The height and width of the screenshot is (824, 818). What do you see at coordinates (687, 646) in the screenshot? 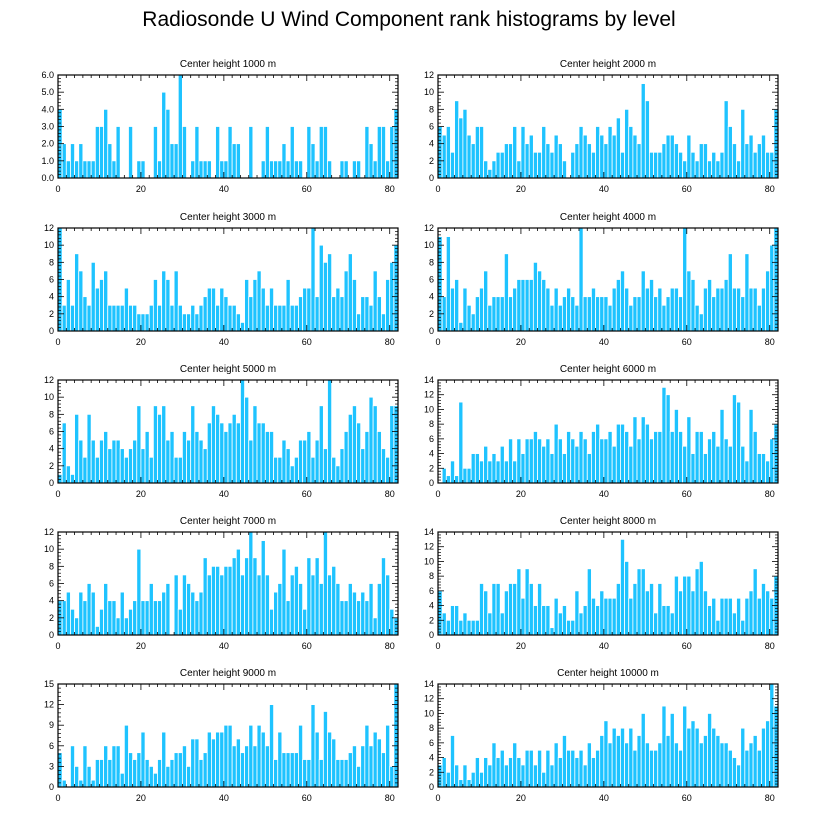
I see `x-tick-label: 60` at bounding box center [687, 646].